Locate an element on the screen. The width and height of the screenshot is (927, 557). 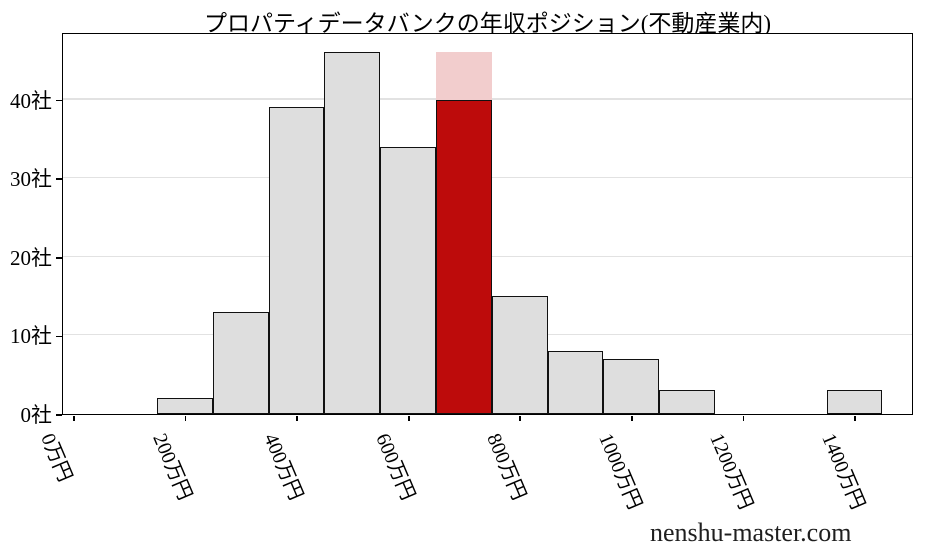
x-tick-0万円 is located at coordinates (74, 418).